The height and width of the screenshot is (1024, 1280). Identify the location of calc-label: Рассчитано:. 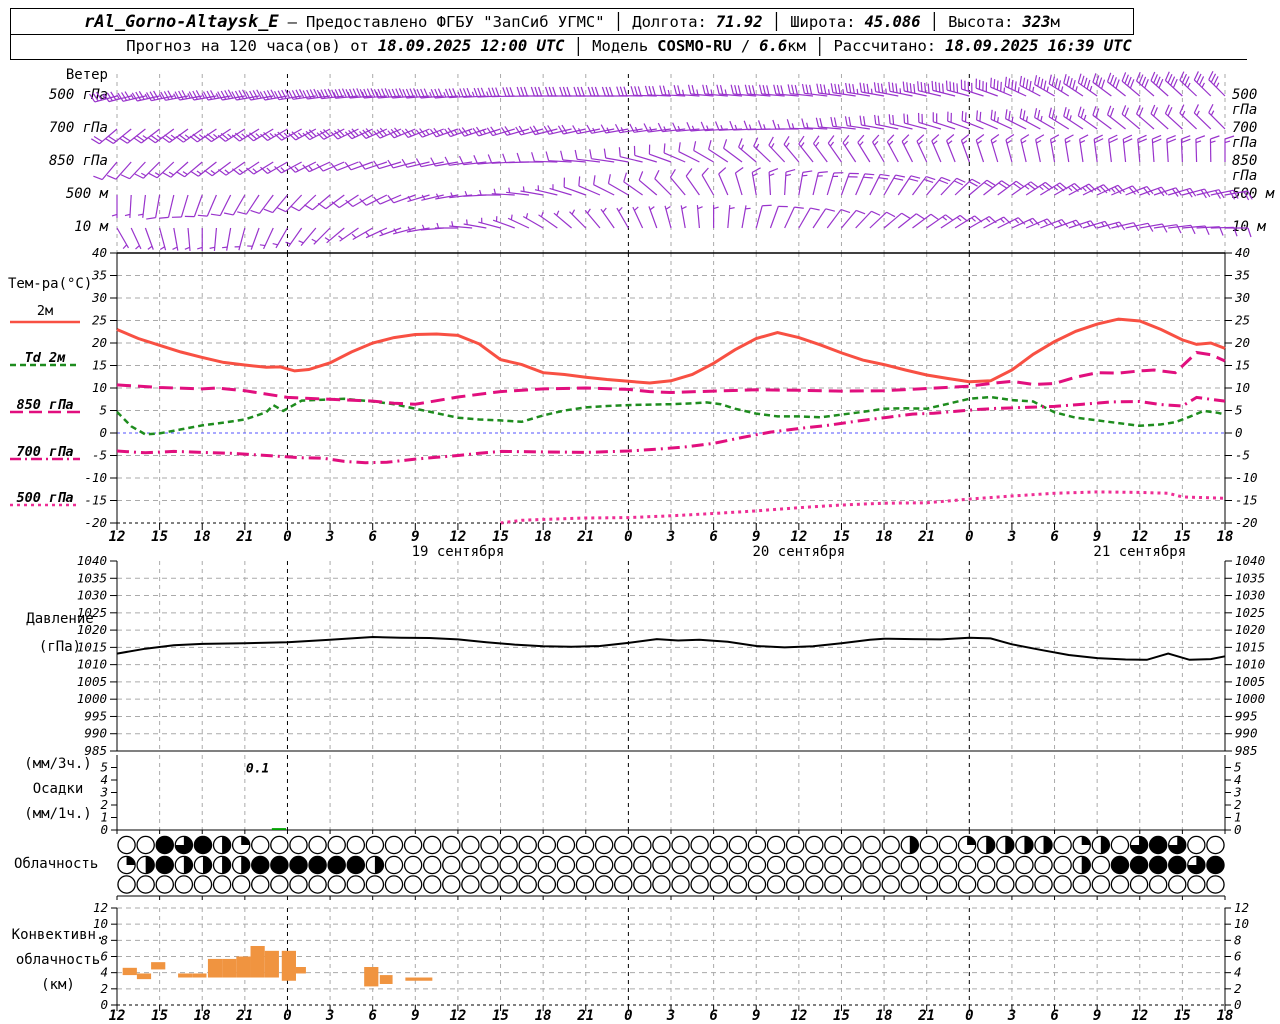
(885, 46).